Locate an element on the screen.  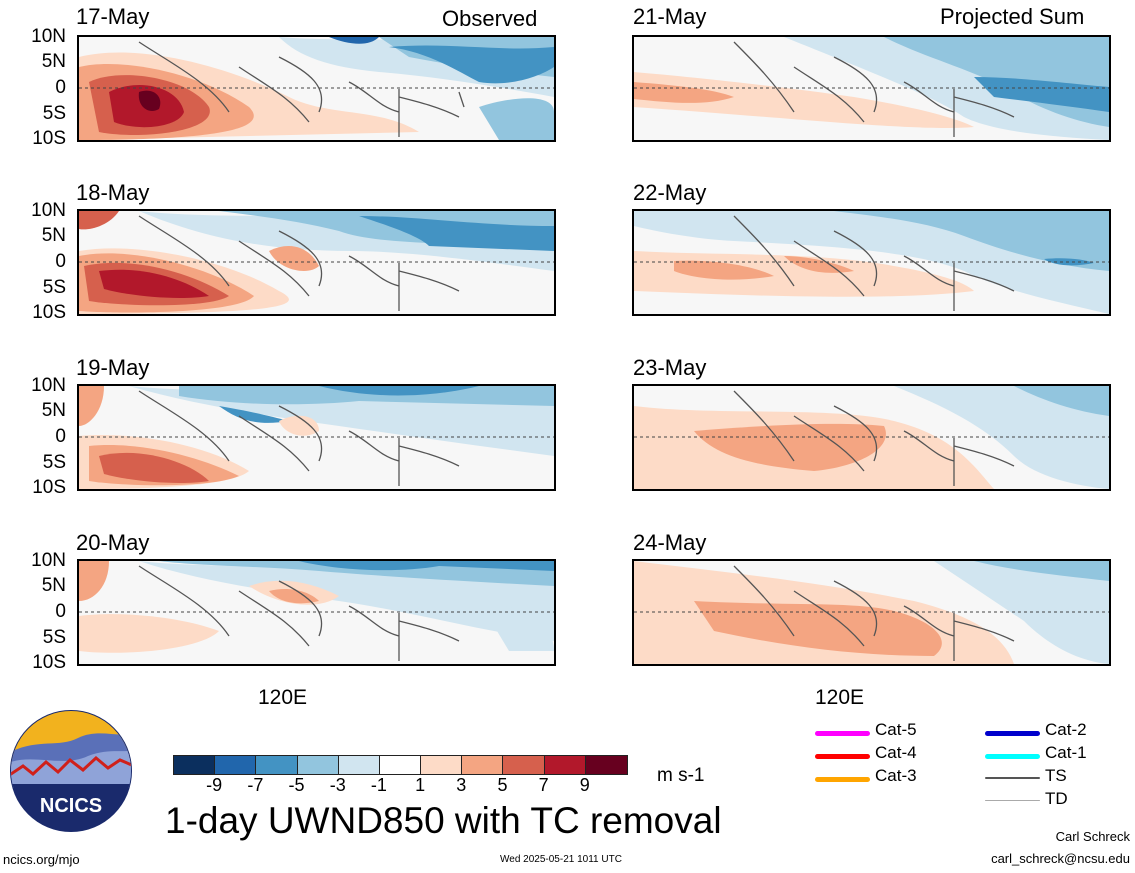
footer-email: carl_schreck@ncsu.edu is located at coordinates (1060, 858).